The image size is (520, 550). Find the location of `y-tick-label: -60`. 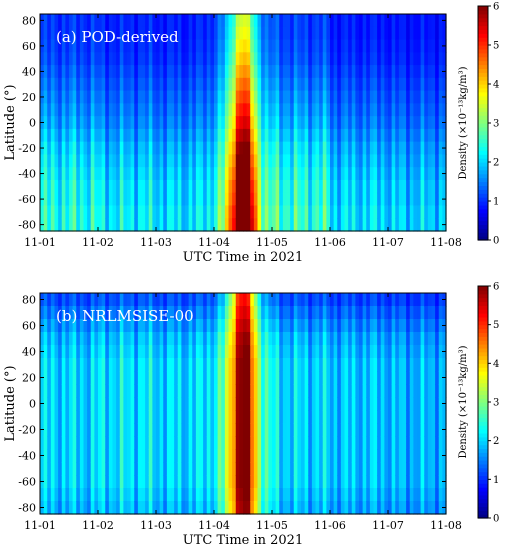

y-tick-label: -60 is located at coordinates (27, 482).